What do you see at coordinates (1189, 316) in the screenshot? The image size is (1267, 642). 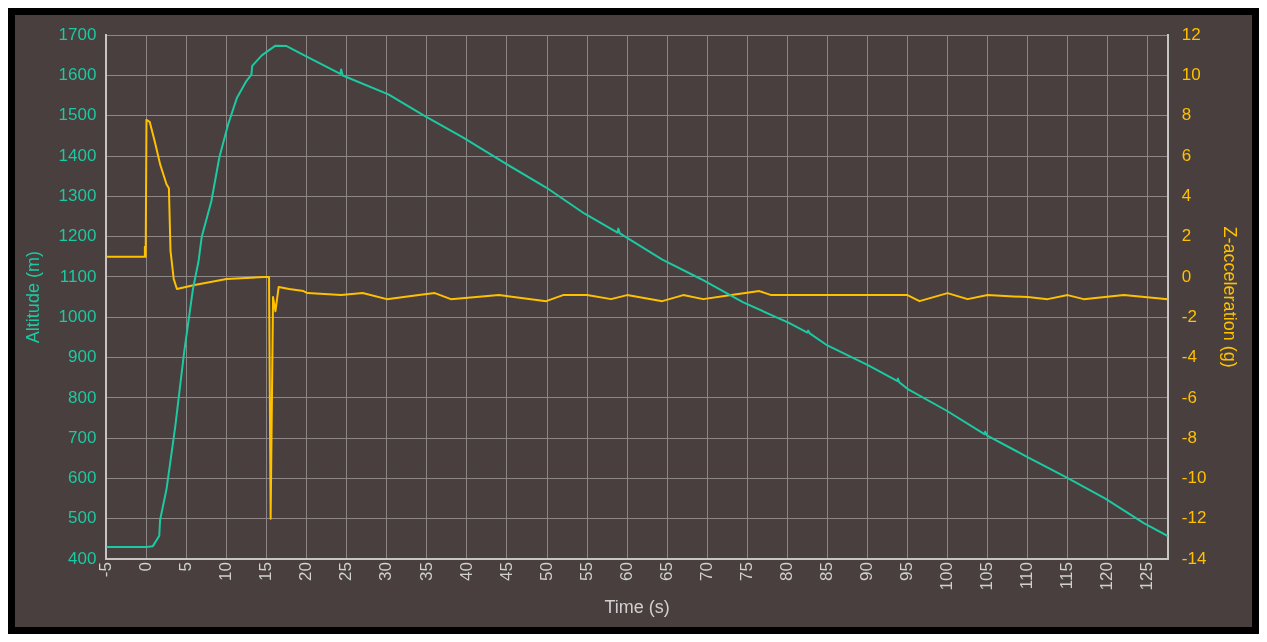 I see `y2-tick-label: -2` at bounding box center [1189, 316].